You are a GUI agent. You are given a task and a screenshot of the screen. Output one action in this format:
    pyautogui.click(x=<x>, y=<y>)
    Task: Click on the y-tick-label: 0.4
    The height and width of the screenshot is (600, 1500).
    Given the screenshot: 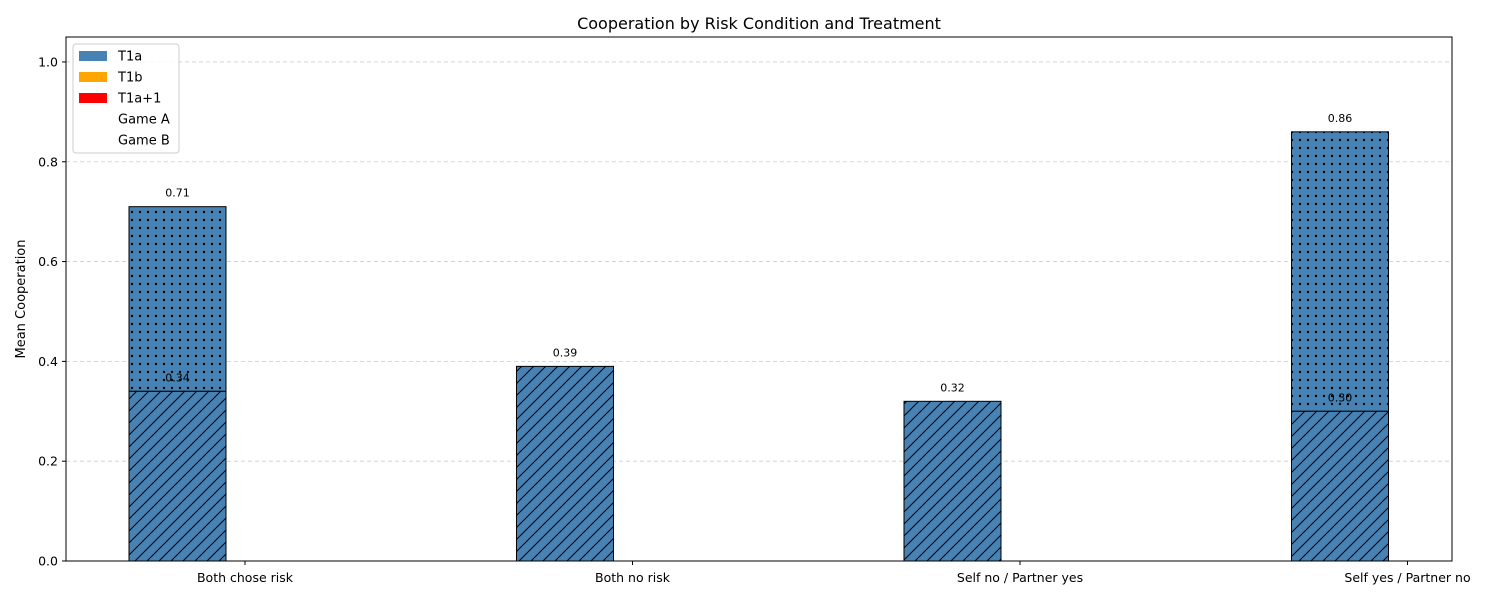 What is the action you would take?
    pyautogui.click(x=48, y=361)
    